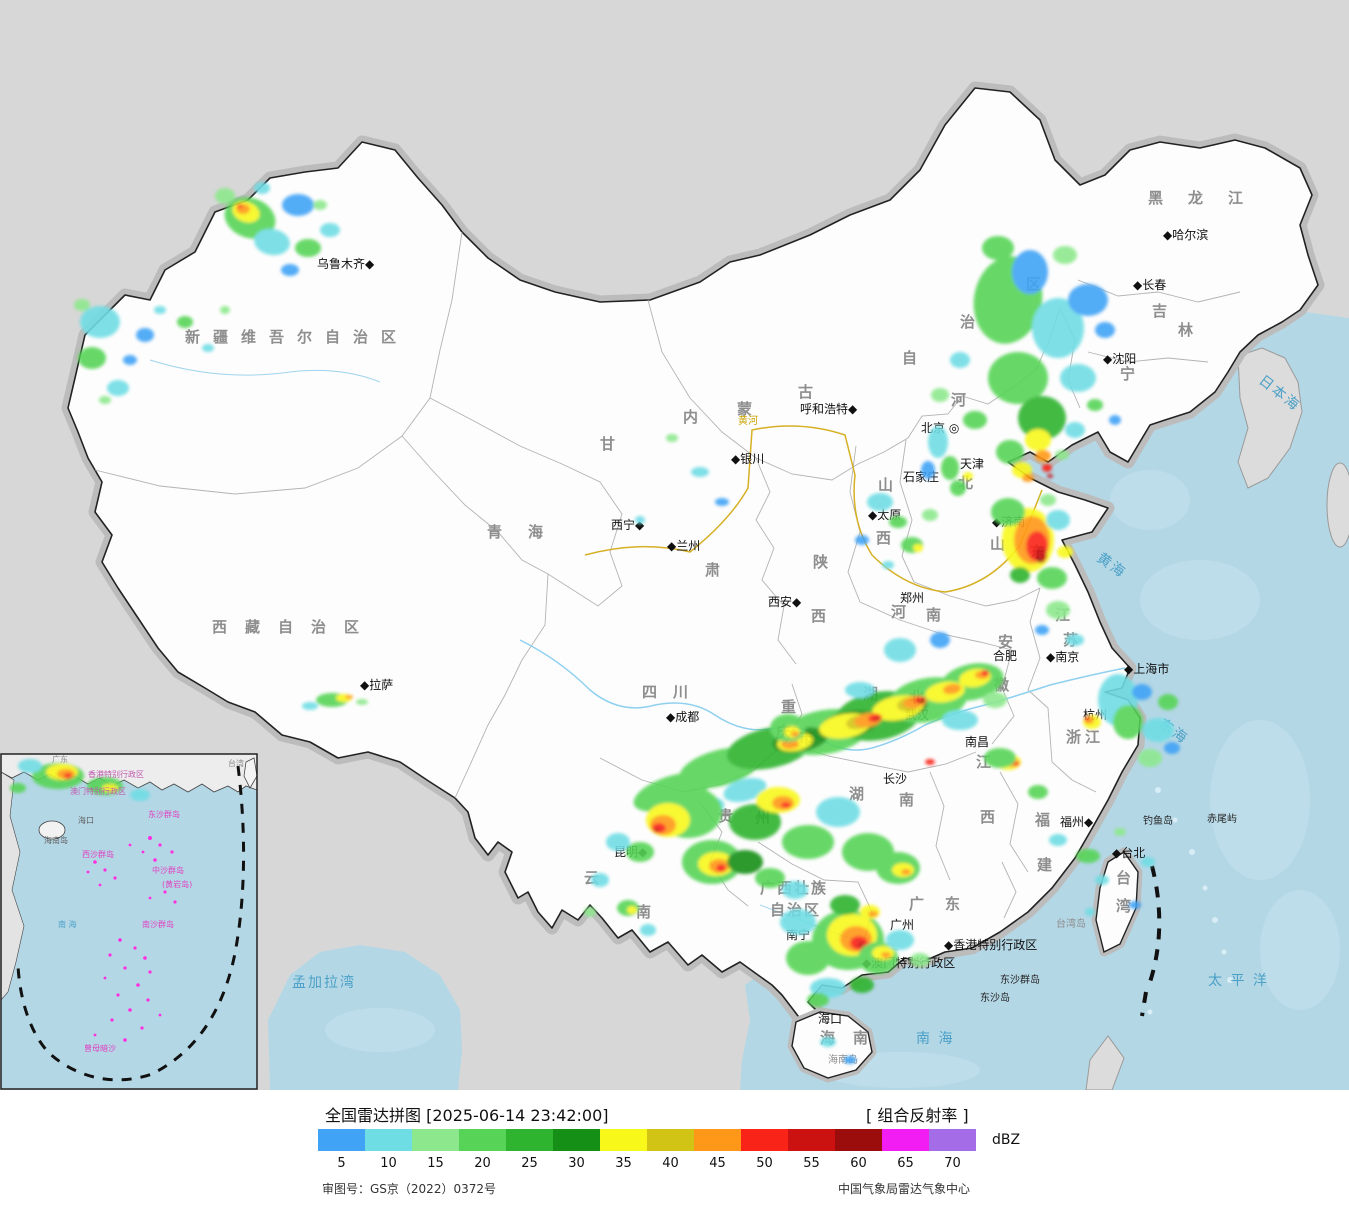 Image resolution: width=1349 pixels, height=1208 pixels. What do you see at coordinates (818, 616) in the screenshot?
I see `province-label: 西` at bounding box center [818, 616].